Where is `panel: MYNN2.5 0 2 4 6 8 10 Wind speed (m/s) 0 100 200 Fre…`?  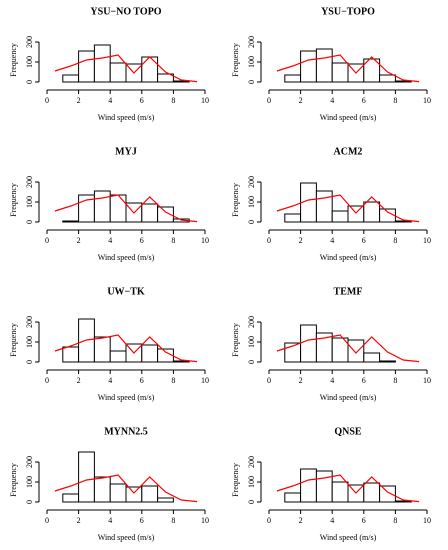
panel: MYNN2.5 0 2 4 6 8 10 Wind speed (m/s) 0 100 200 Fre… is located at coordinates (109, 484).